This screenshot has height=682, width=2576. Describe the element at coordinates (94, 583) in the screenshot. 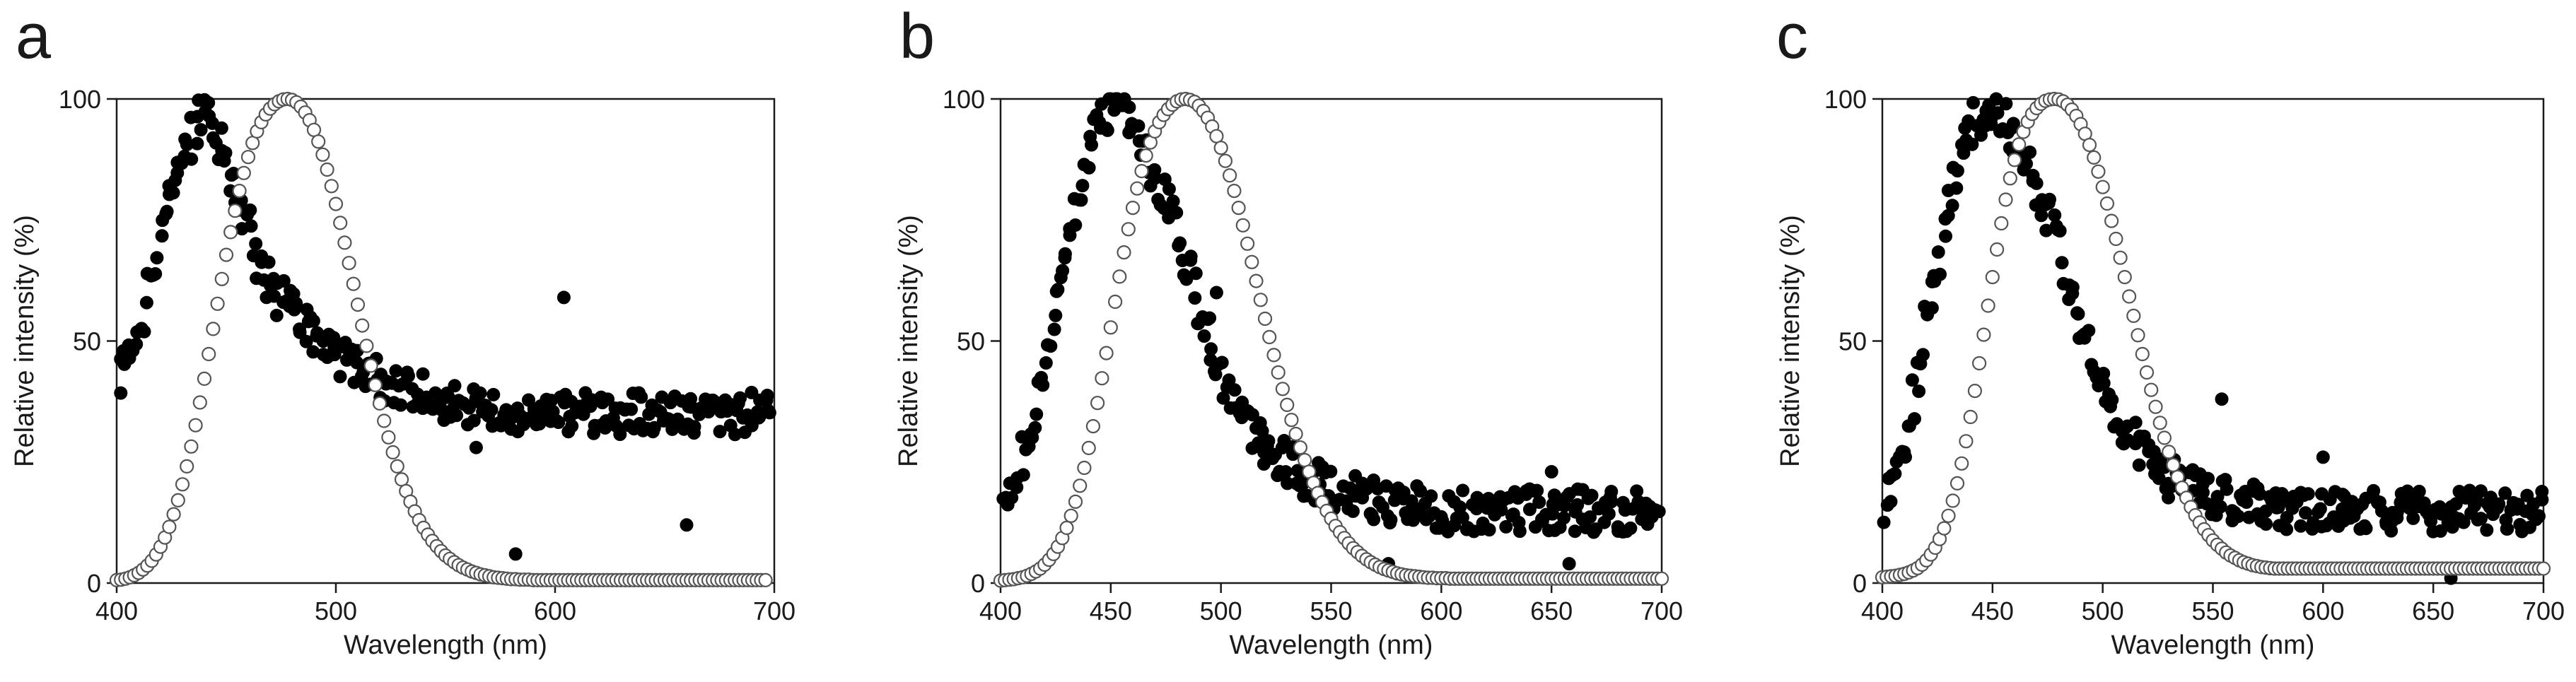

I see `panel-a-y-tick-label: 0` at that location.